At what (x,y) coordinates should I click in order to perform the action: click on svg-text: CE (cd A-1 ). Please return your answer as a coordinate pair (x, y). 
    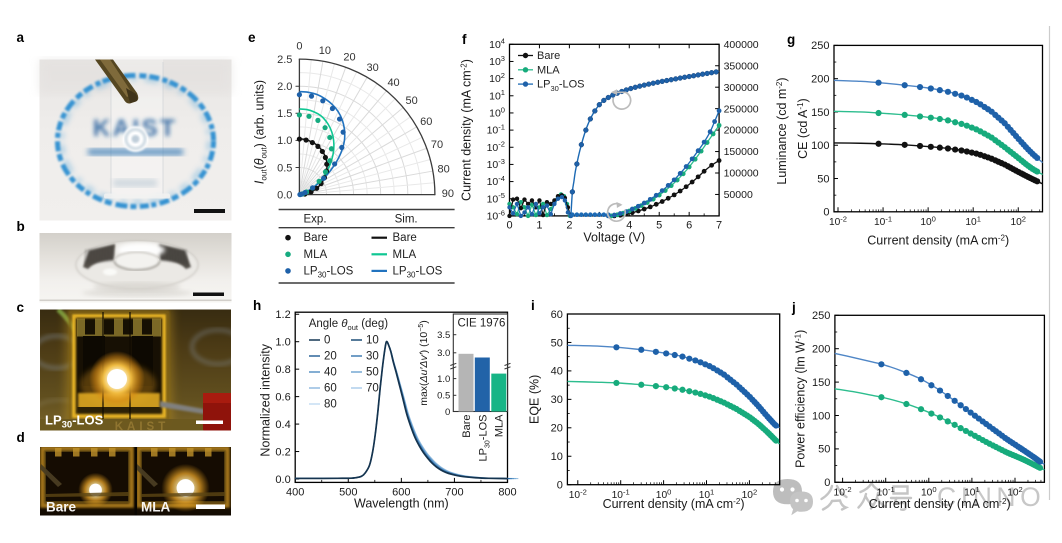
    Looking at the image, I should click on (803, 128).